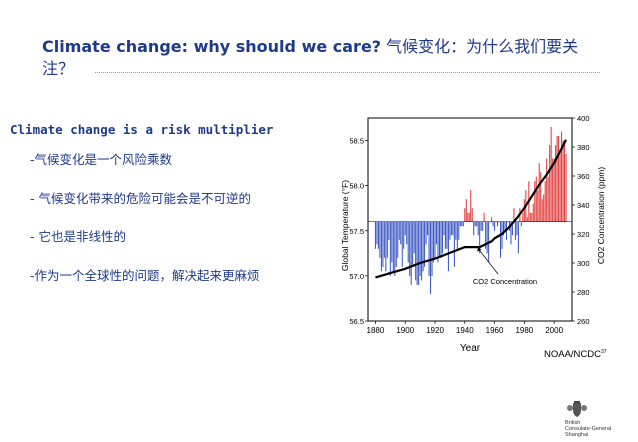 Image resolution: width=638 pixels, height=442 pixels. What do you see at coordinates (583, 263) in the screenshot?
I see `y-right-tick-label: 300` at bounding box center [583, 263].